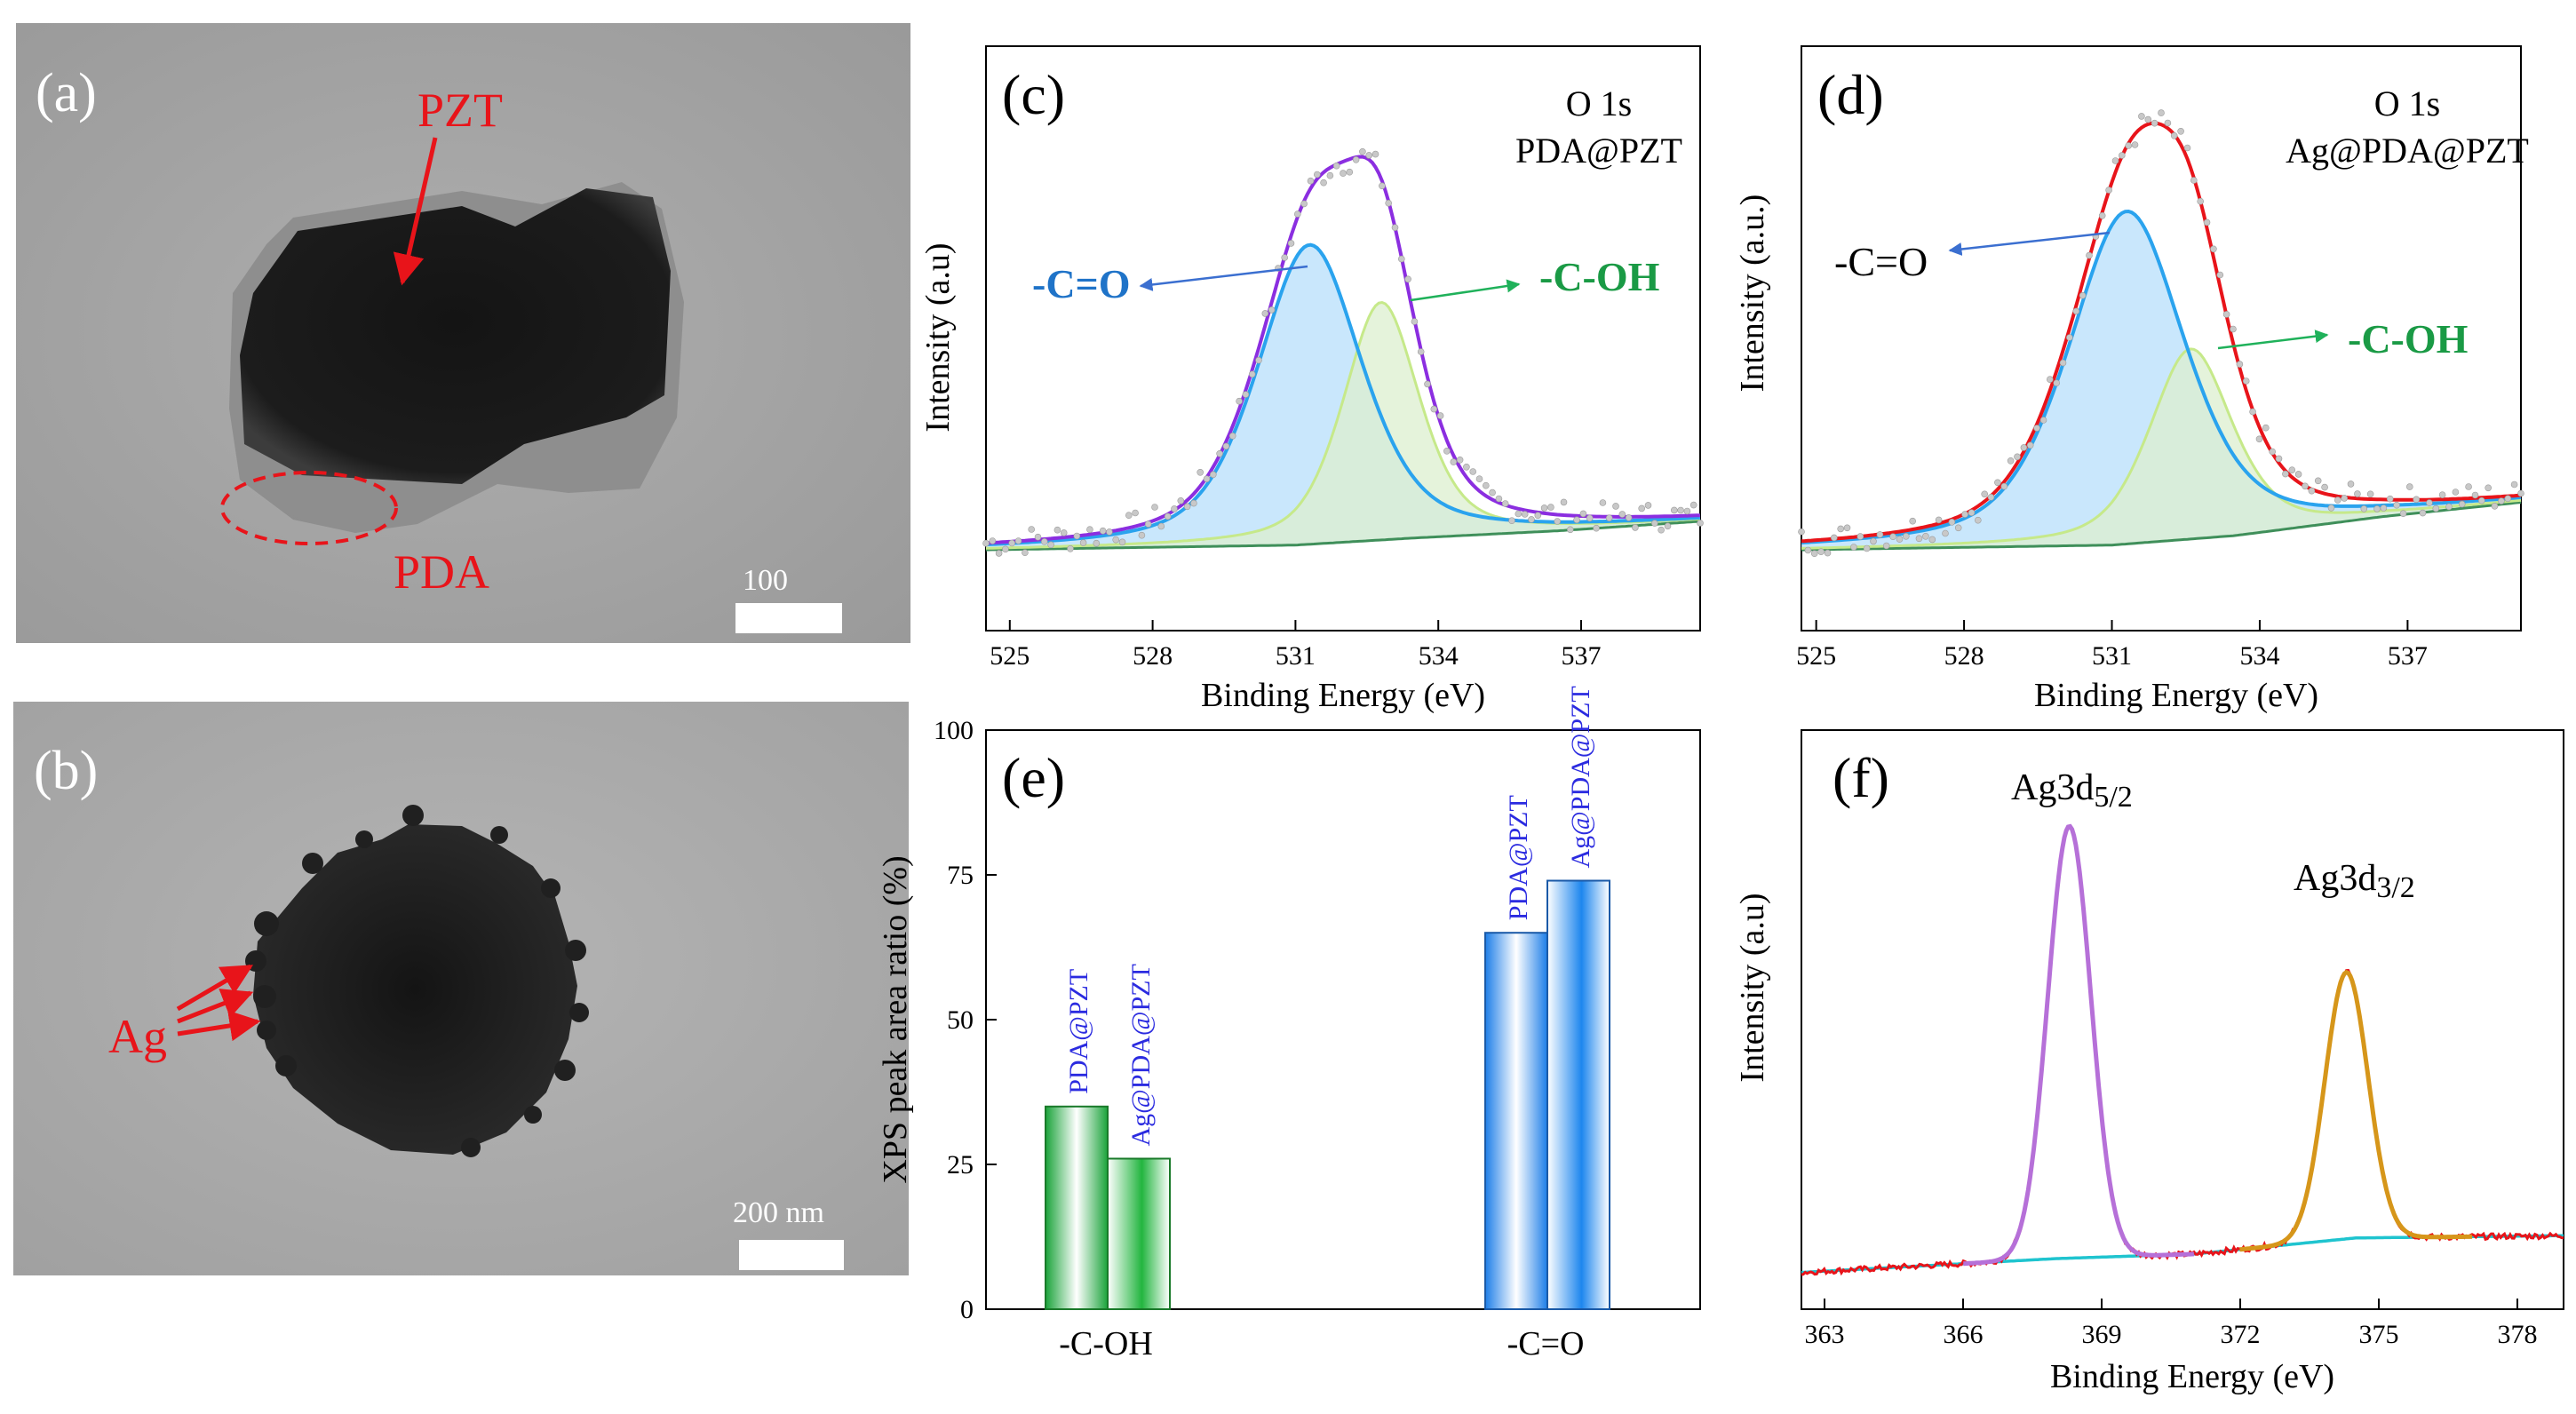  I want to click on x-tick-label: 525, so click(1816, 656).